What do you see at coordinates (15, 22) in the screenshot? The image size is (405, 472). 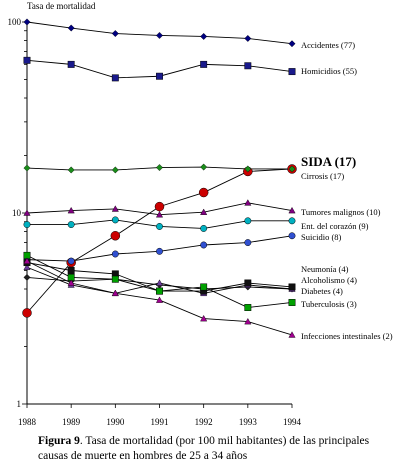 I see `y-tick-label: 100` at bounding box center [15, 22].